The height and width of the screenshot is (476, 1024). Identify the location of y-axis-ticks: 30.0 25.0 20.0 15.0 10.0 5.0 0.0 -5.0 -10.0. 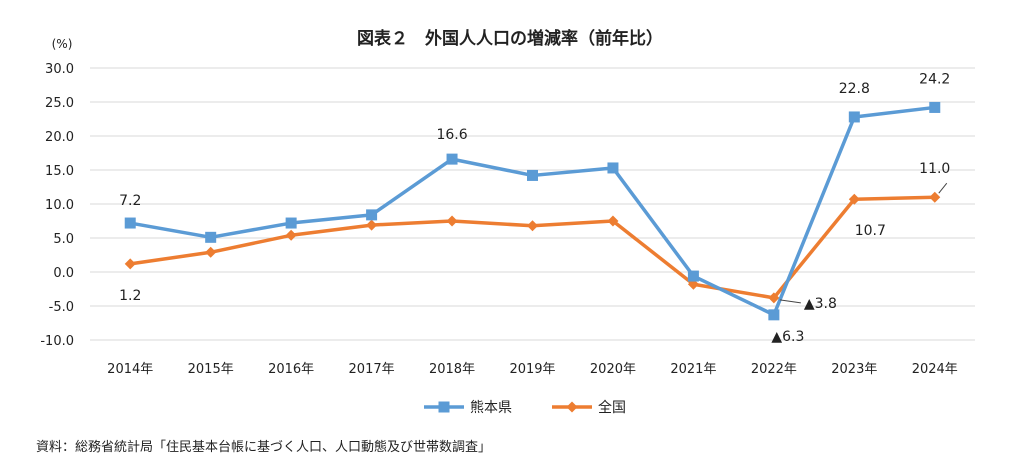
(57, 205).